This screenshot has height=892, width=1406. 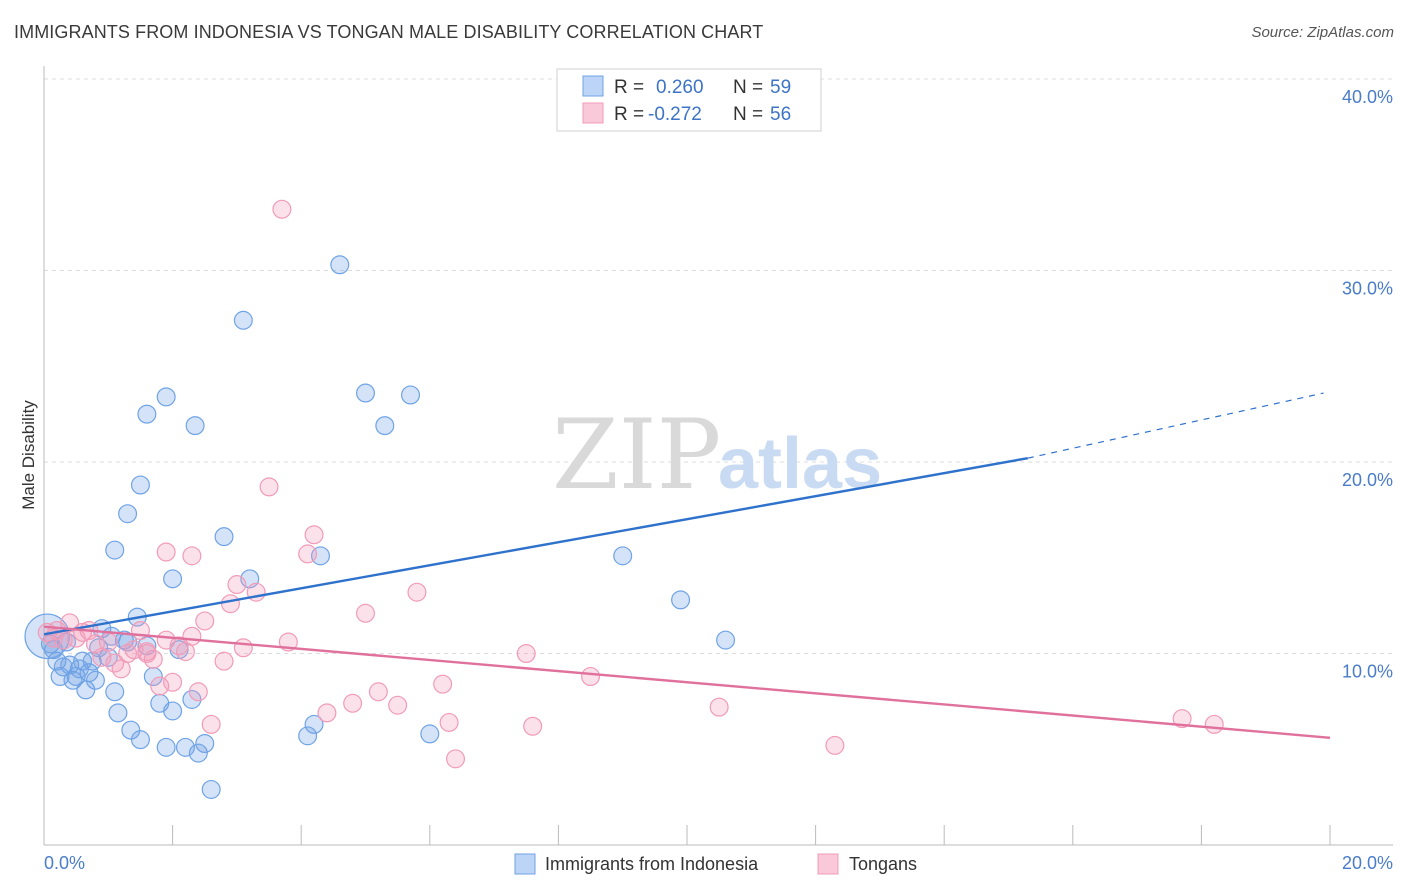 What do you see at coordinates (687, 682) in the screenshot?
I see `tongans-trend-line` at bounding box center [687, 682].